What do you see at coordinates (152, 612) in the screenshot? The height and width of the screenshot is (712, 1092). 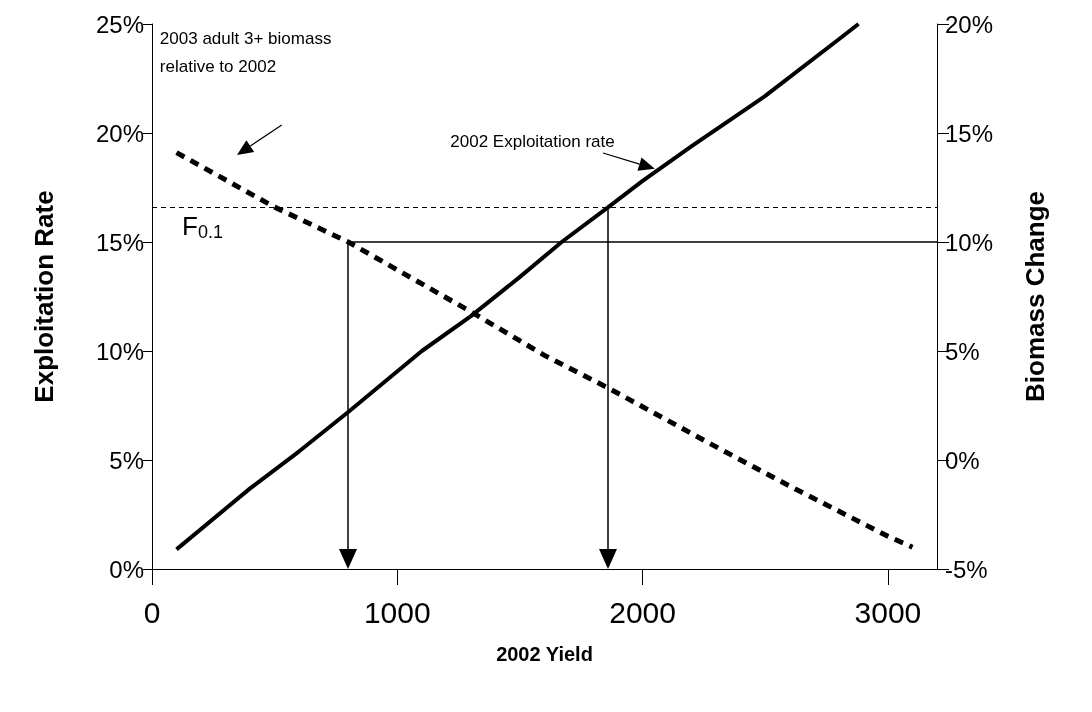 I see `x-tick-label: 0` at bounding box center [152, 612].